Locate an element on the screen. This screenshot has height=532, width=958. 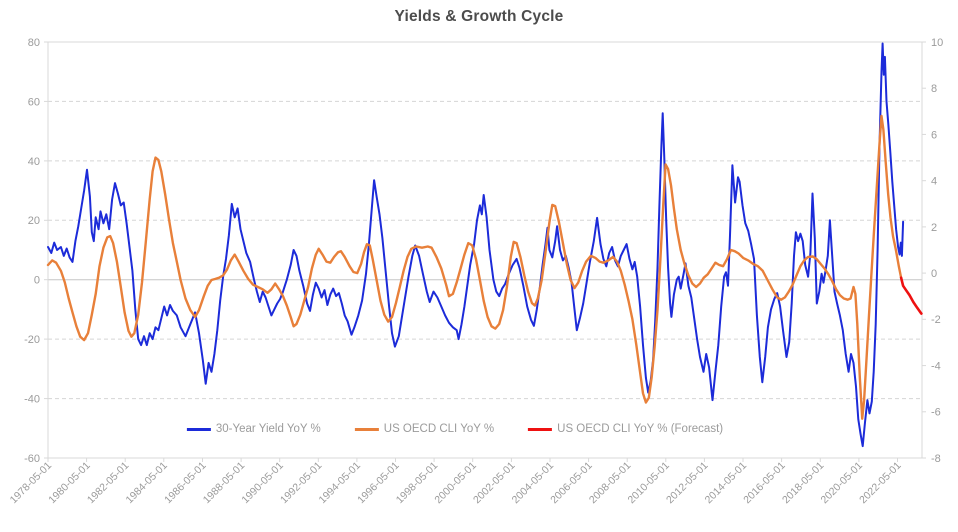
legend-label: US OECD CLI YoY % is located at coordinates (439, 429).